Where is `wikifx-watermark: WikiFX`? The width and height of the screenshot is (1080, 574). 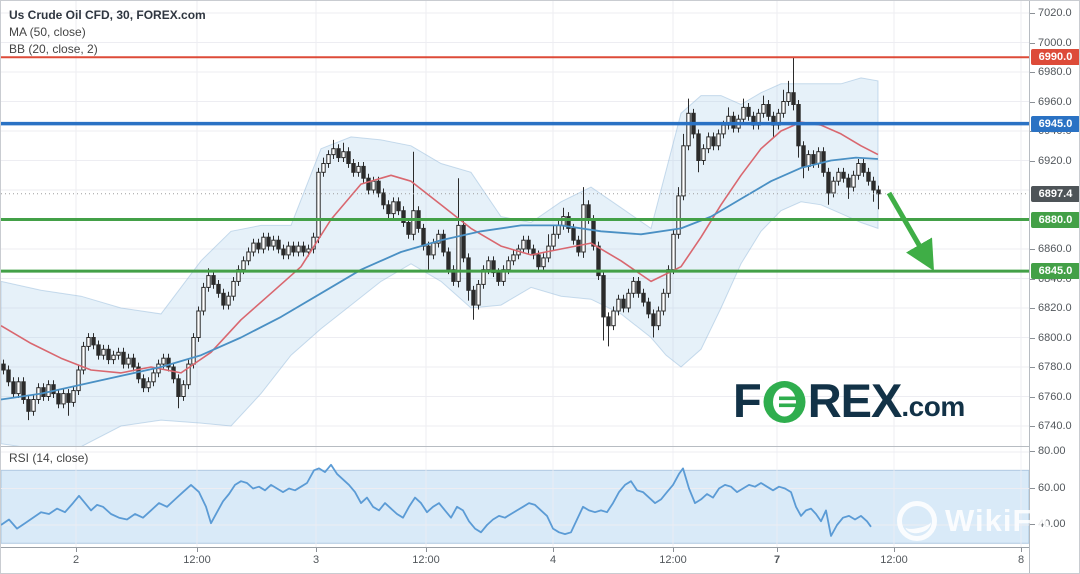 wikifx-watermark: WikiFX is located at coordinates (975, 521).